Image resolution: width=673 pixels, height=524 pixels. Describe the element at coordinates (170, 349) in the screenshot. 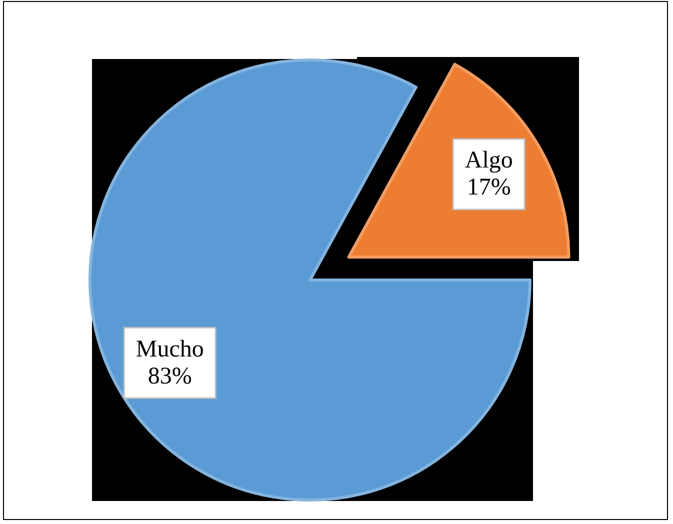

I see `slice-label: Mucho` at that location.